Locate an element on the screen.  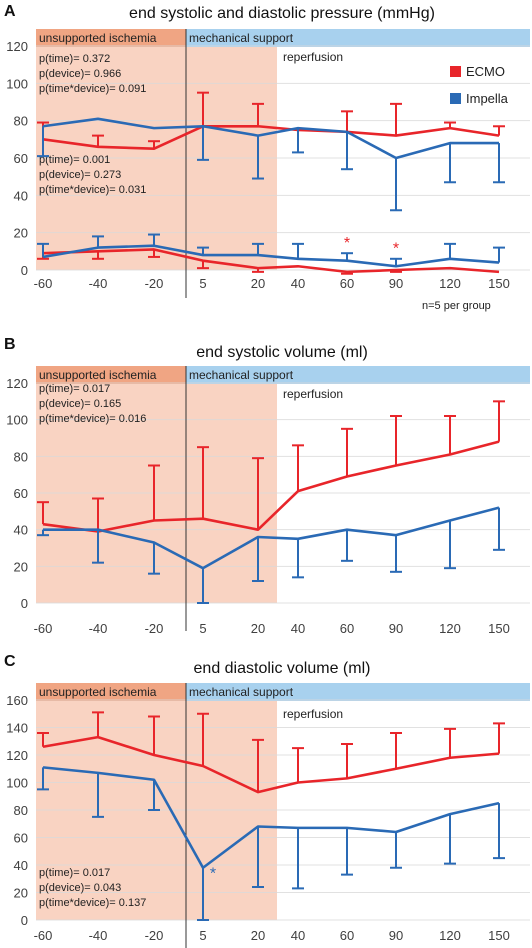
legend-swatch-impella is located at coordinates (455, 98).